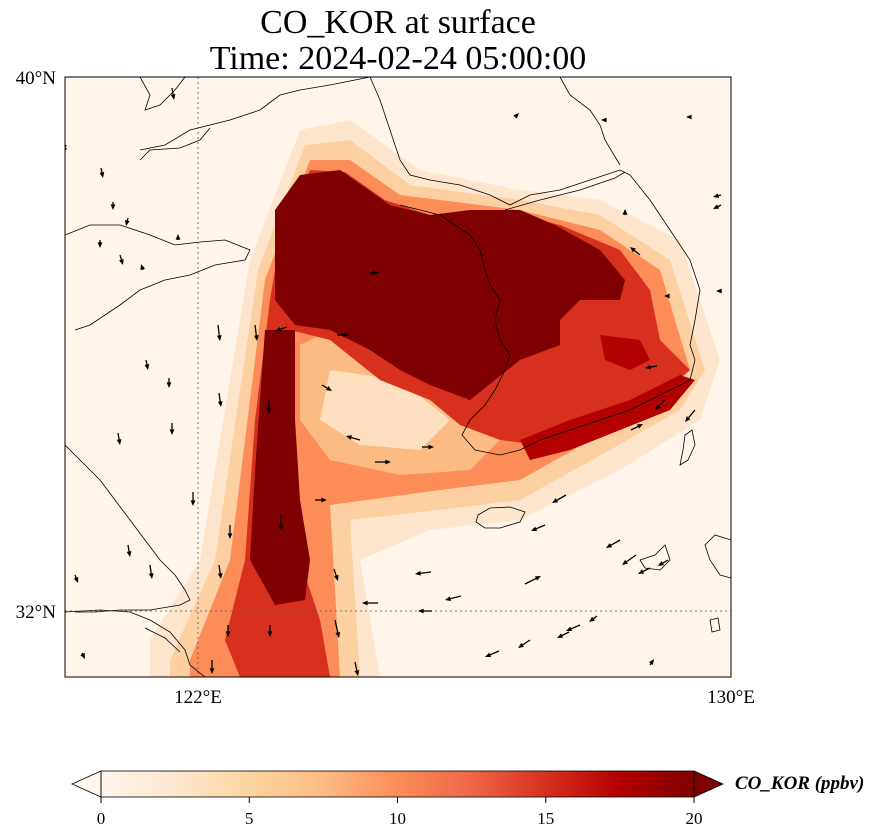  Describe the element at coordinates (175, 144) in the screenshot. I see `coast-shandong-north` at that location.